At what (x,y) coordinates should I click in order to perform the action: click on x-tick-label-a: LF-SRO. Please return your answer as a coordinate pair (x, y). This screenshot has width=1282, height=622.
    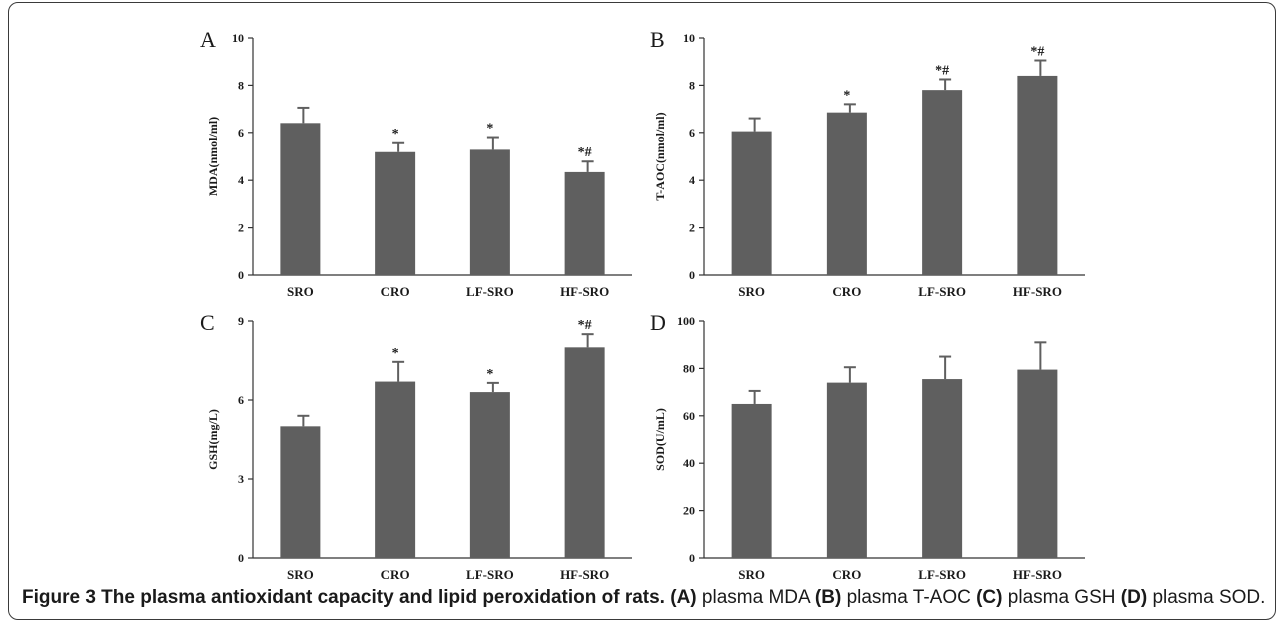
    Looking at the image, I should click on (490, 291).